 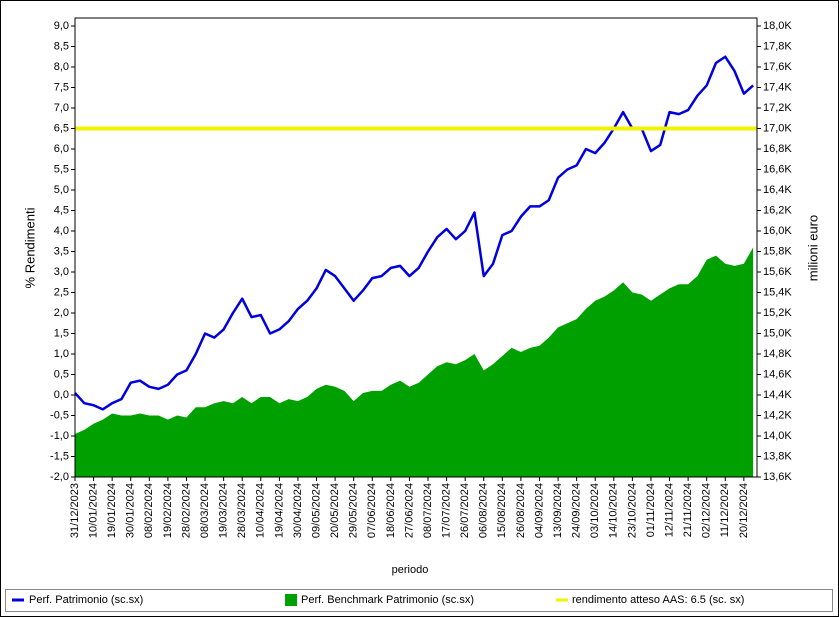 I want to click on y2-tick-label: 16,4K, so click(x=777, y=190).